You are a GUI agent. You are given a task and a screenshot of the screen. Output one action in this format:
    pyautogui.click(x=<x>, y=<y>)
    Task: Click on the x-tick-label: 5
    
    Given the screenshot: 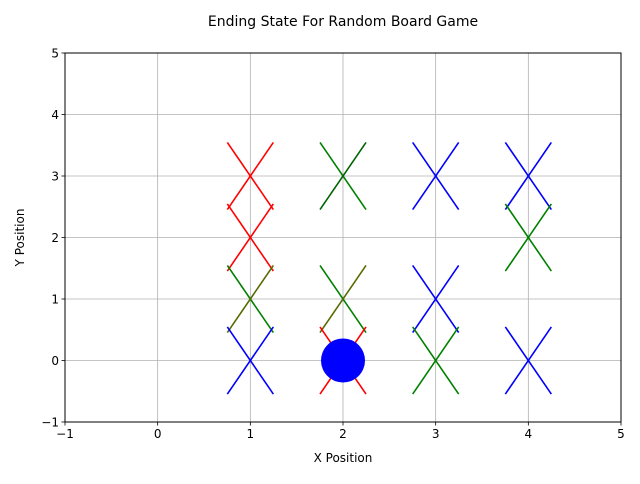 What is the action you would take?
    pyautogui.click(x=621, y=434)
    